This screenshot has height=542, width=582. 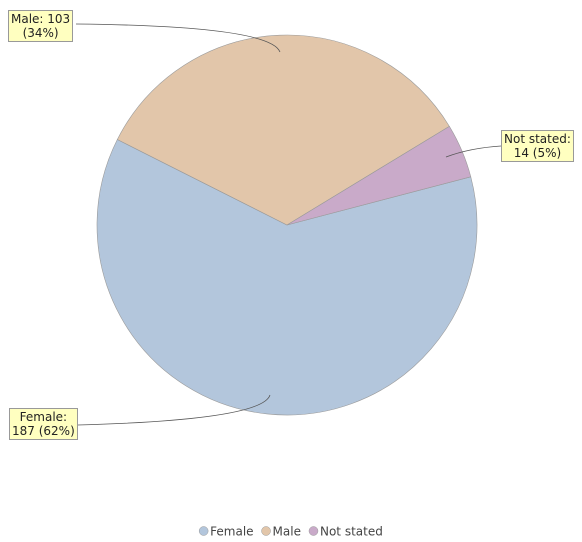 What do you see at coordinates (351, 532) in the screenshot?
I see `legend-label: Not stated` at bounding box center [351, 532].